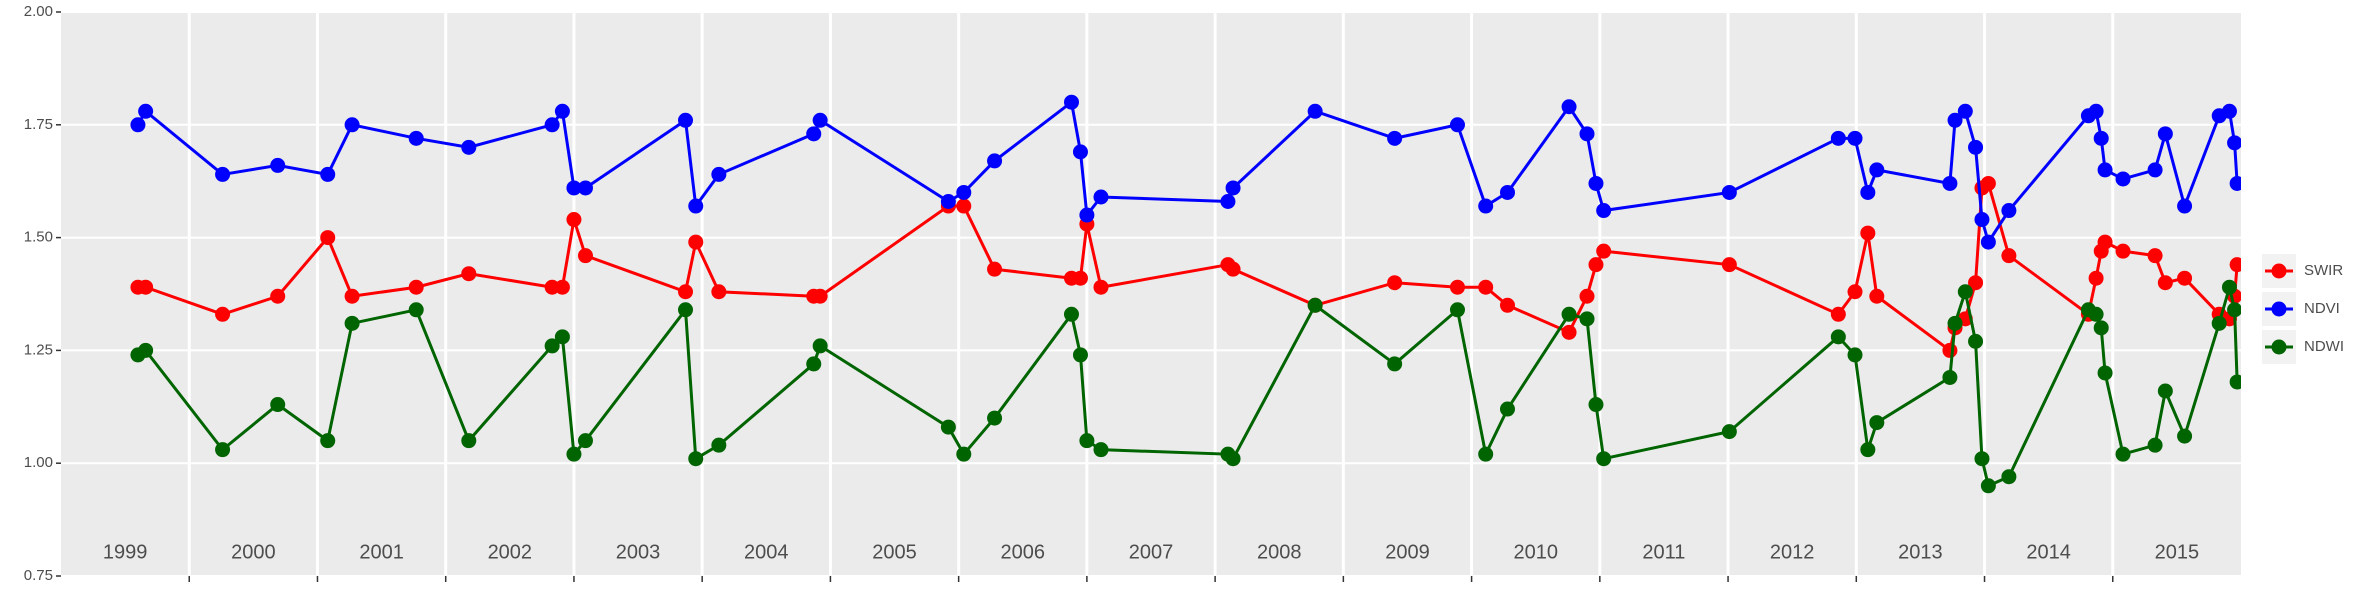  Describe the element at coordinates (38, 11) in the screenshot. I see `y-tick-label: 2.00` at that location.